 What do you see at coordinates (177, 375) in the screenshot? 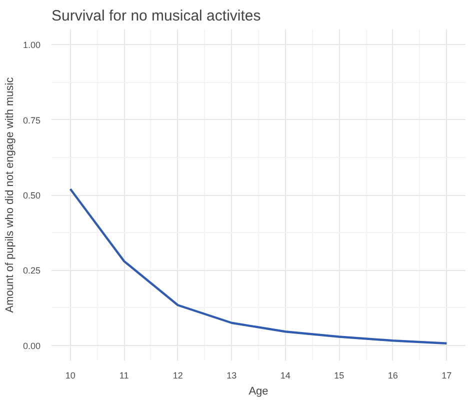
I see `x-tick-label: 12` at bounding box center [177, 375].